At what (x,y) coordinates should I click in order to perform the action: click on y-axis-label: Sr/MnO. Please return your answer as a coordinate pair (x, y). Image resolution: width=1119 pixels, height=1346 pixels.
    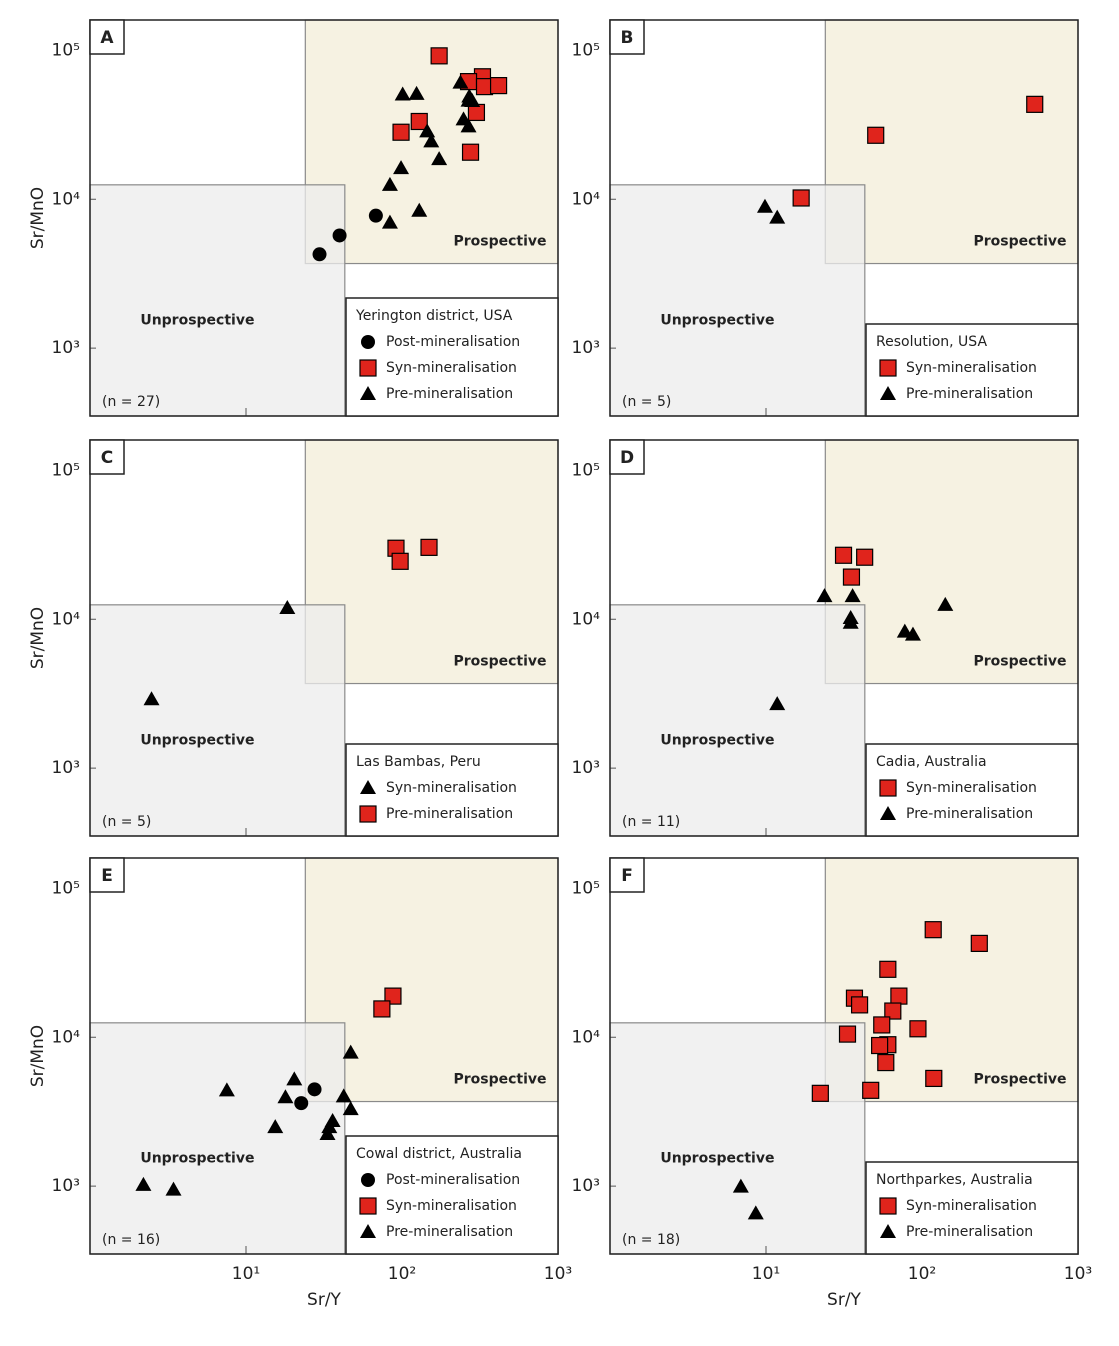
    Looking at the image, I should click on (38, 218).